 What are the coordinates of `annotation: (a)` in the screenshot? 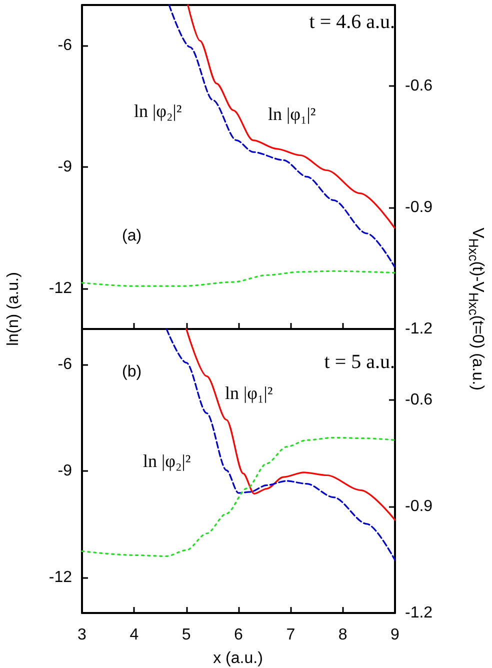 It's located at (132, 236).